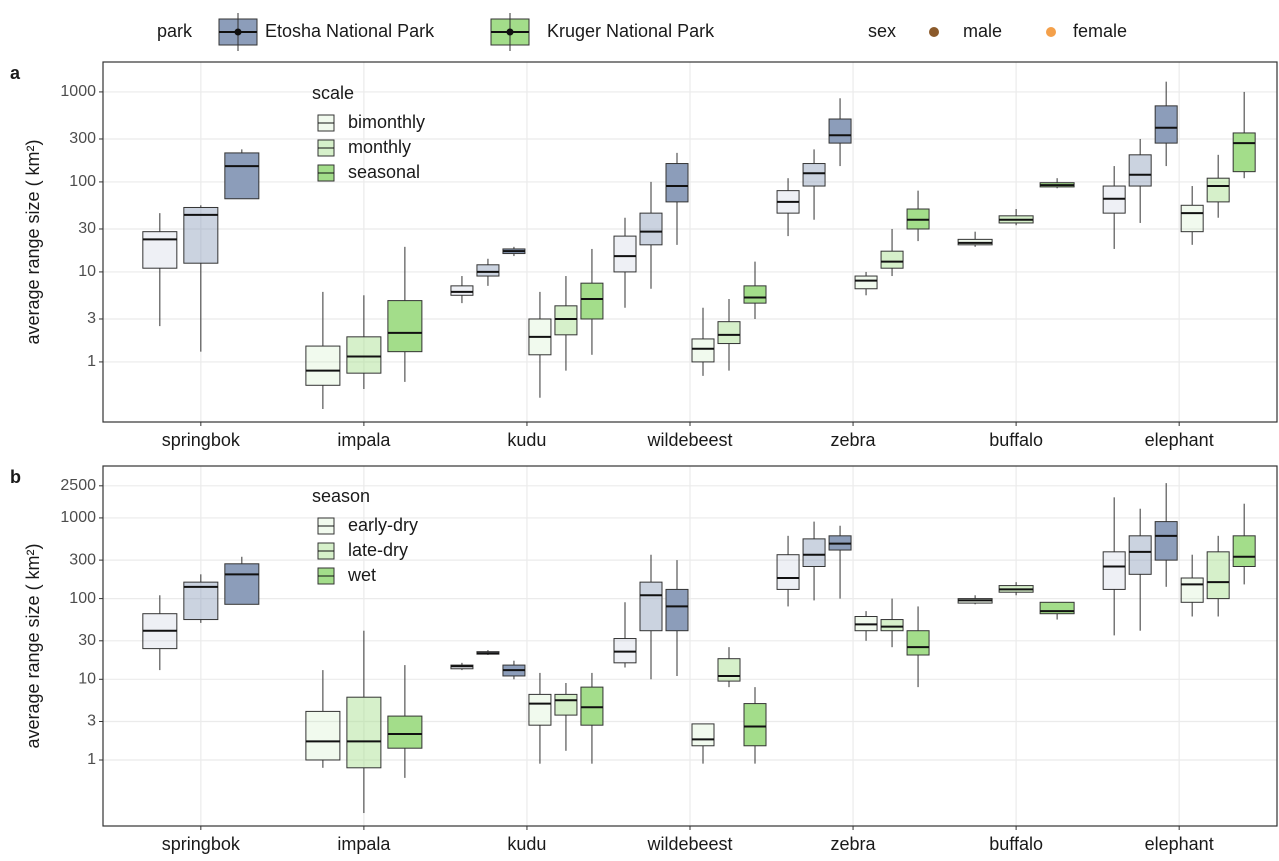 This screenshot has width=1279, height=861. What do you see at coordinates (378, 550) in the screenshot?
I see `legend-label: late-dry` at bounding box center [378, 550].